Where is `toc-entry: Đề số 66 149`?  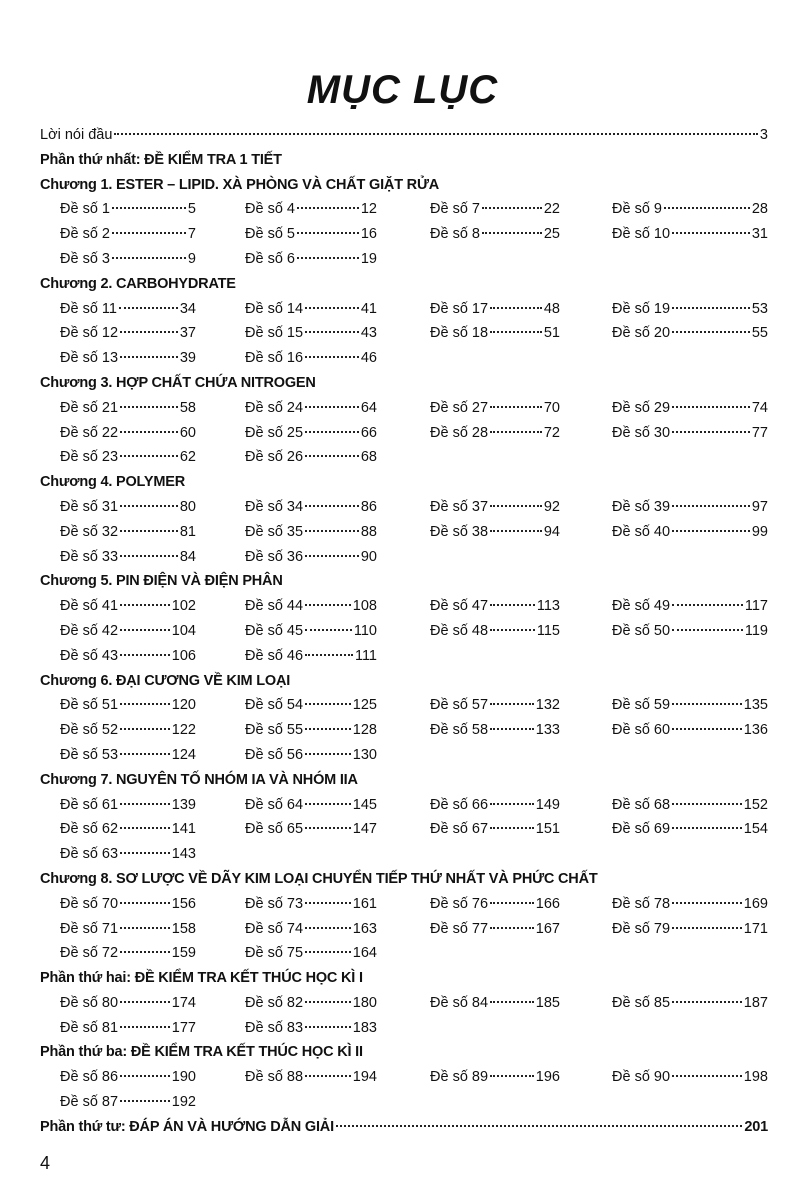
toc-entry: Đề số 66 149 is located at coordinates (495, 805).